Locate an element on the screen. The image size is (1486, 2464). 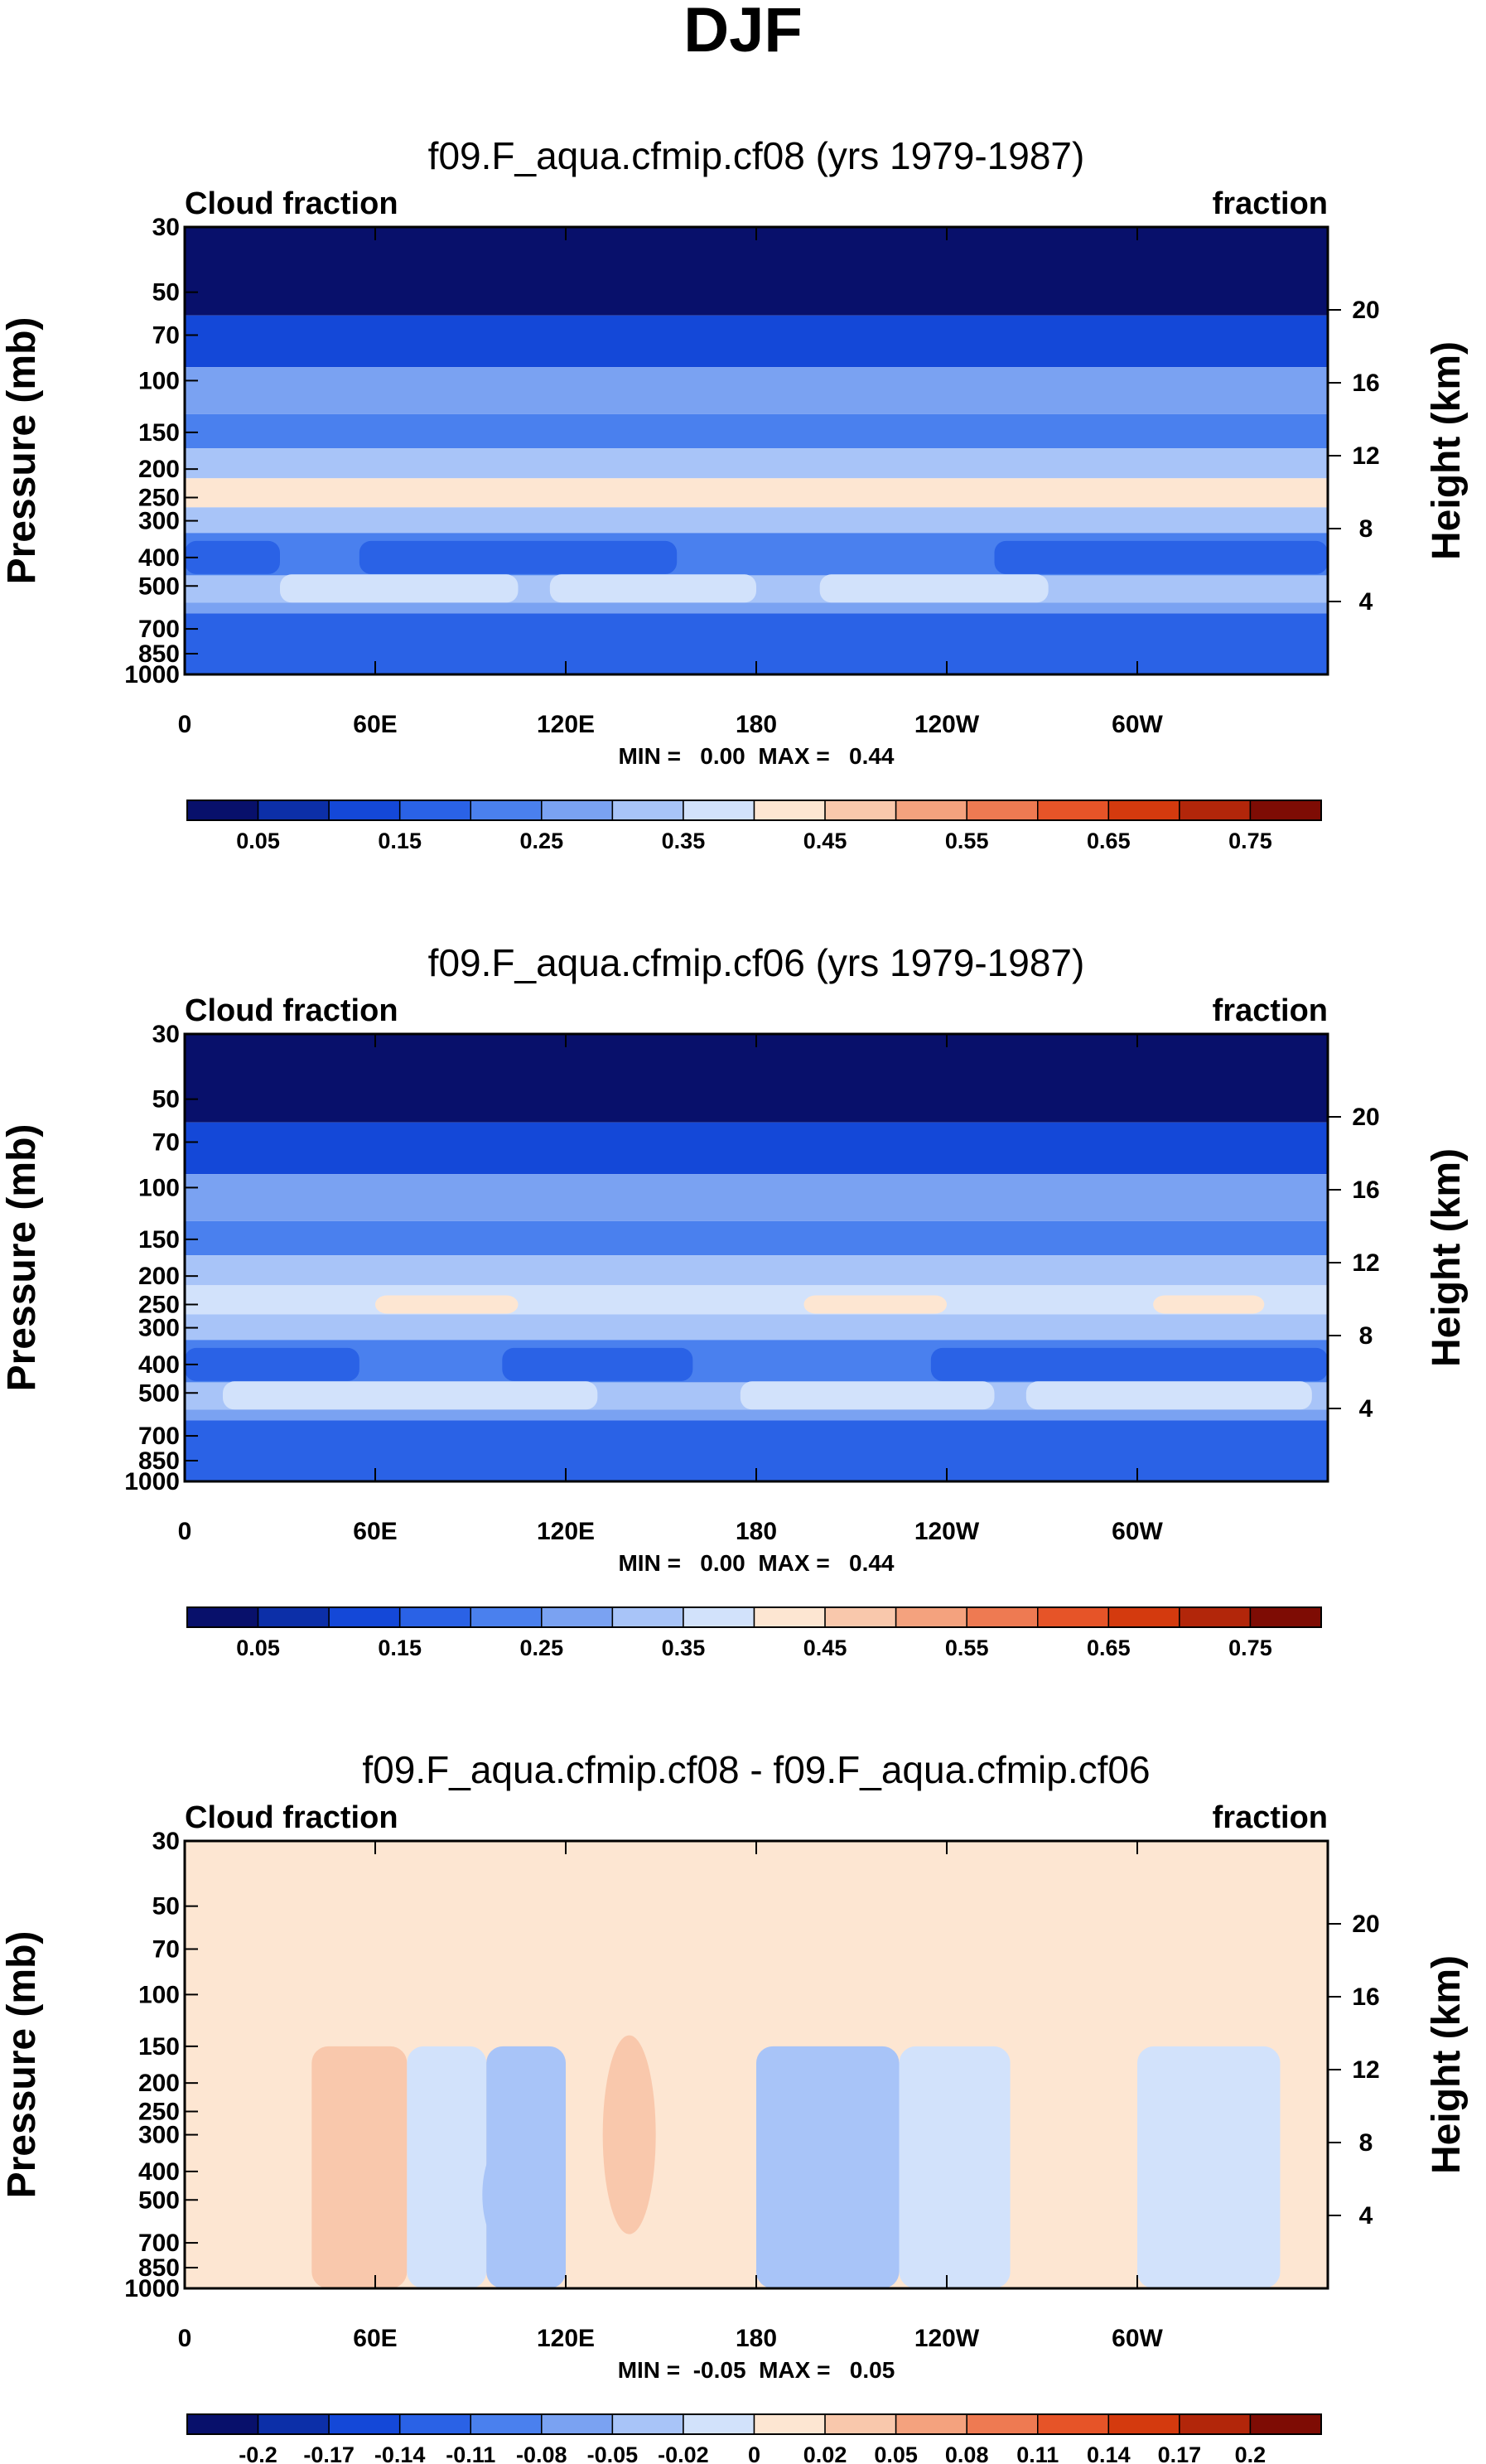
y-tick-label: 100 is located at coordinates (159, 1994).